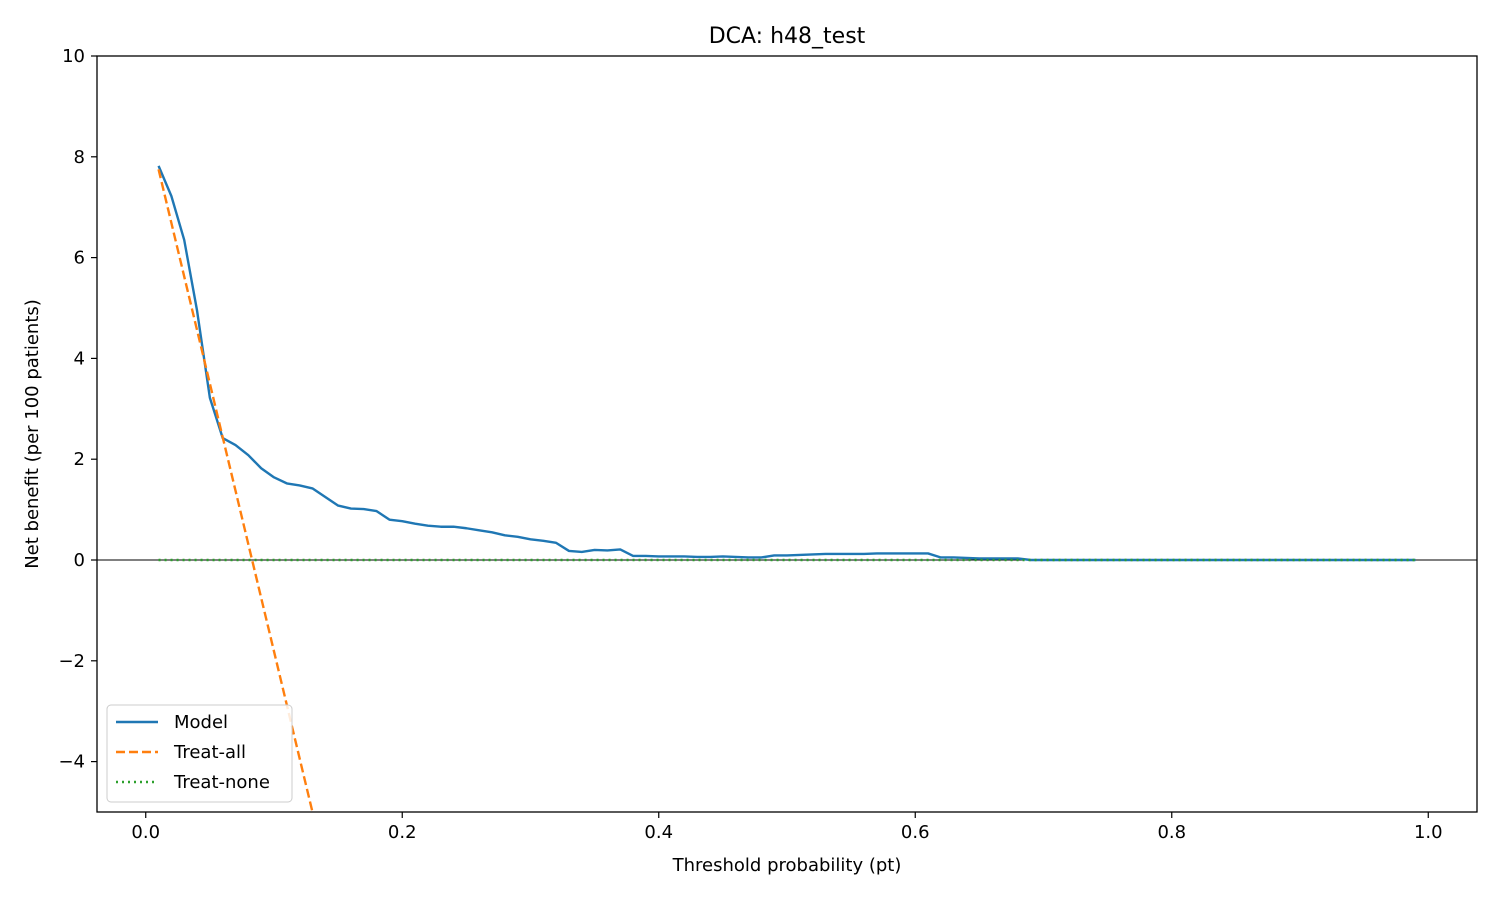 The height and width of the screenshot is (900, 1500). I want to click on legend-label: Model, so click(201, 722).